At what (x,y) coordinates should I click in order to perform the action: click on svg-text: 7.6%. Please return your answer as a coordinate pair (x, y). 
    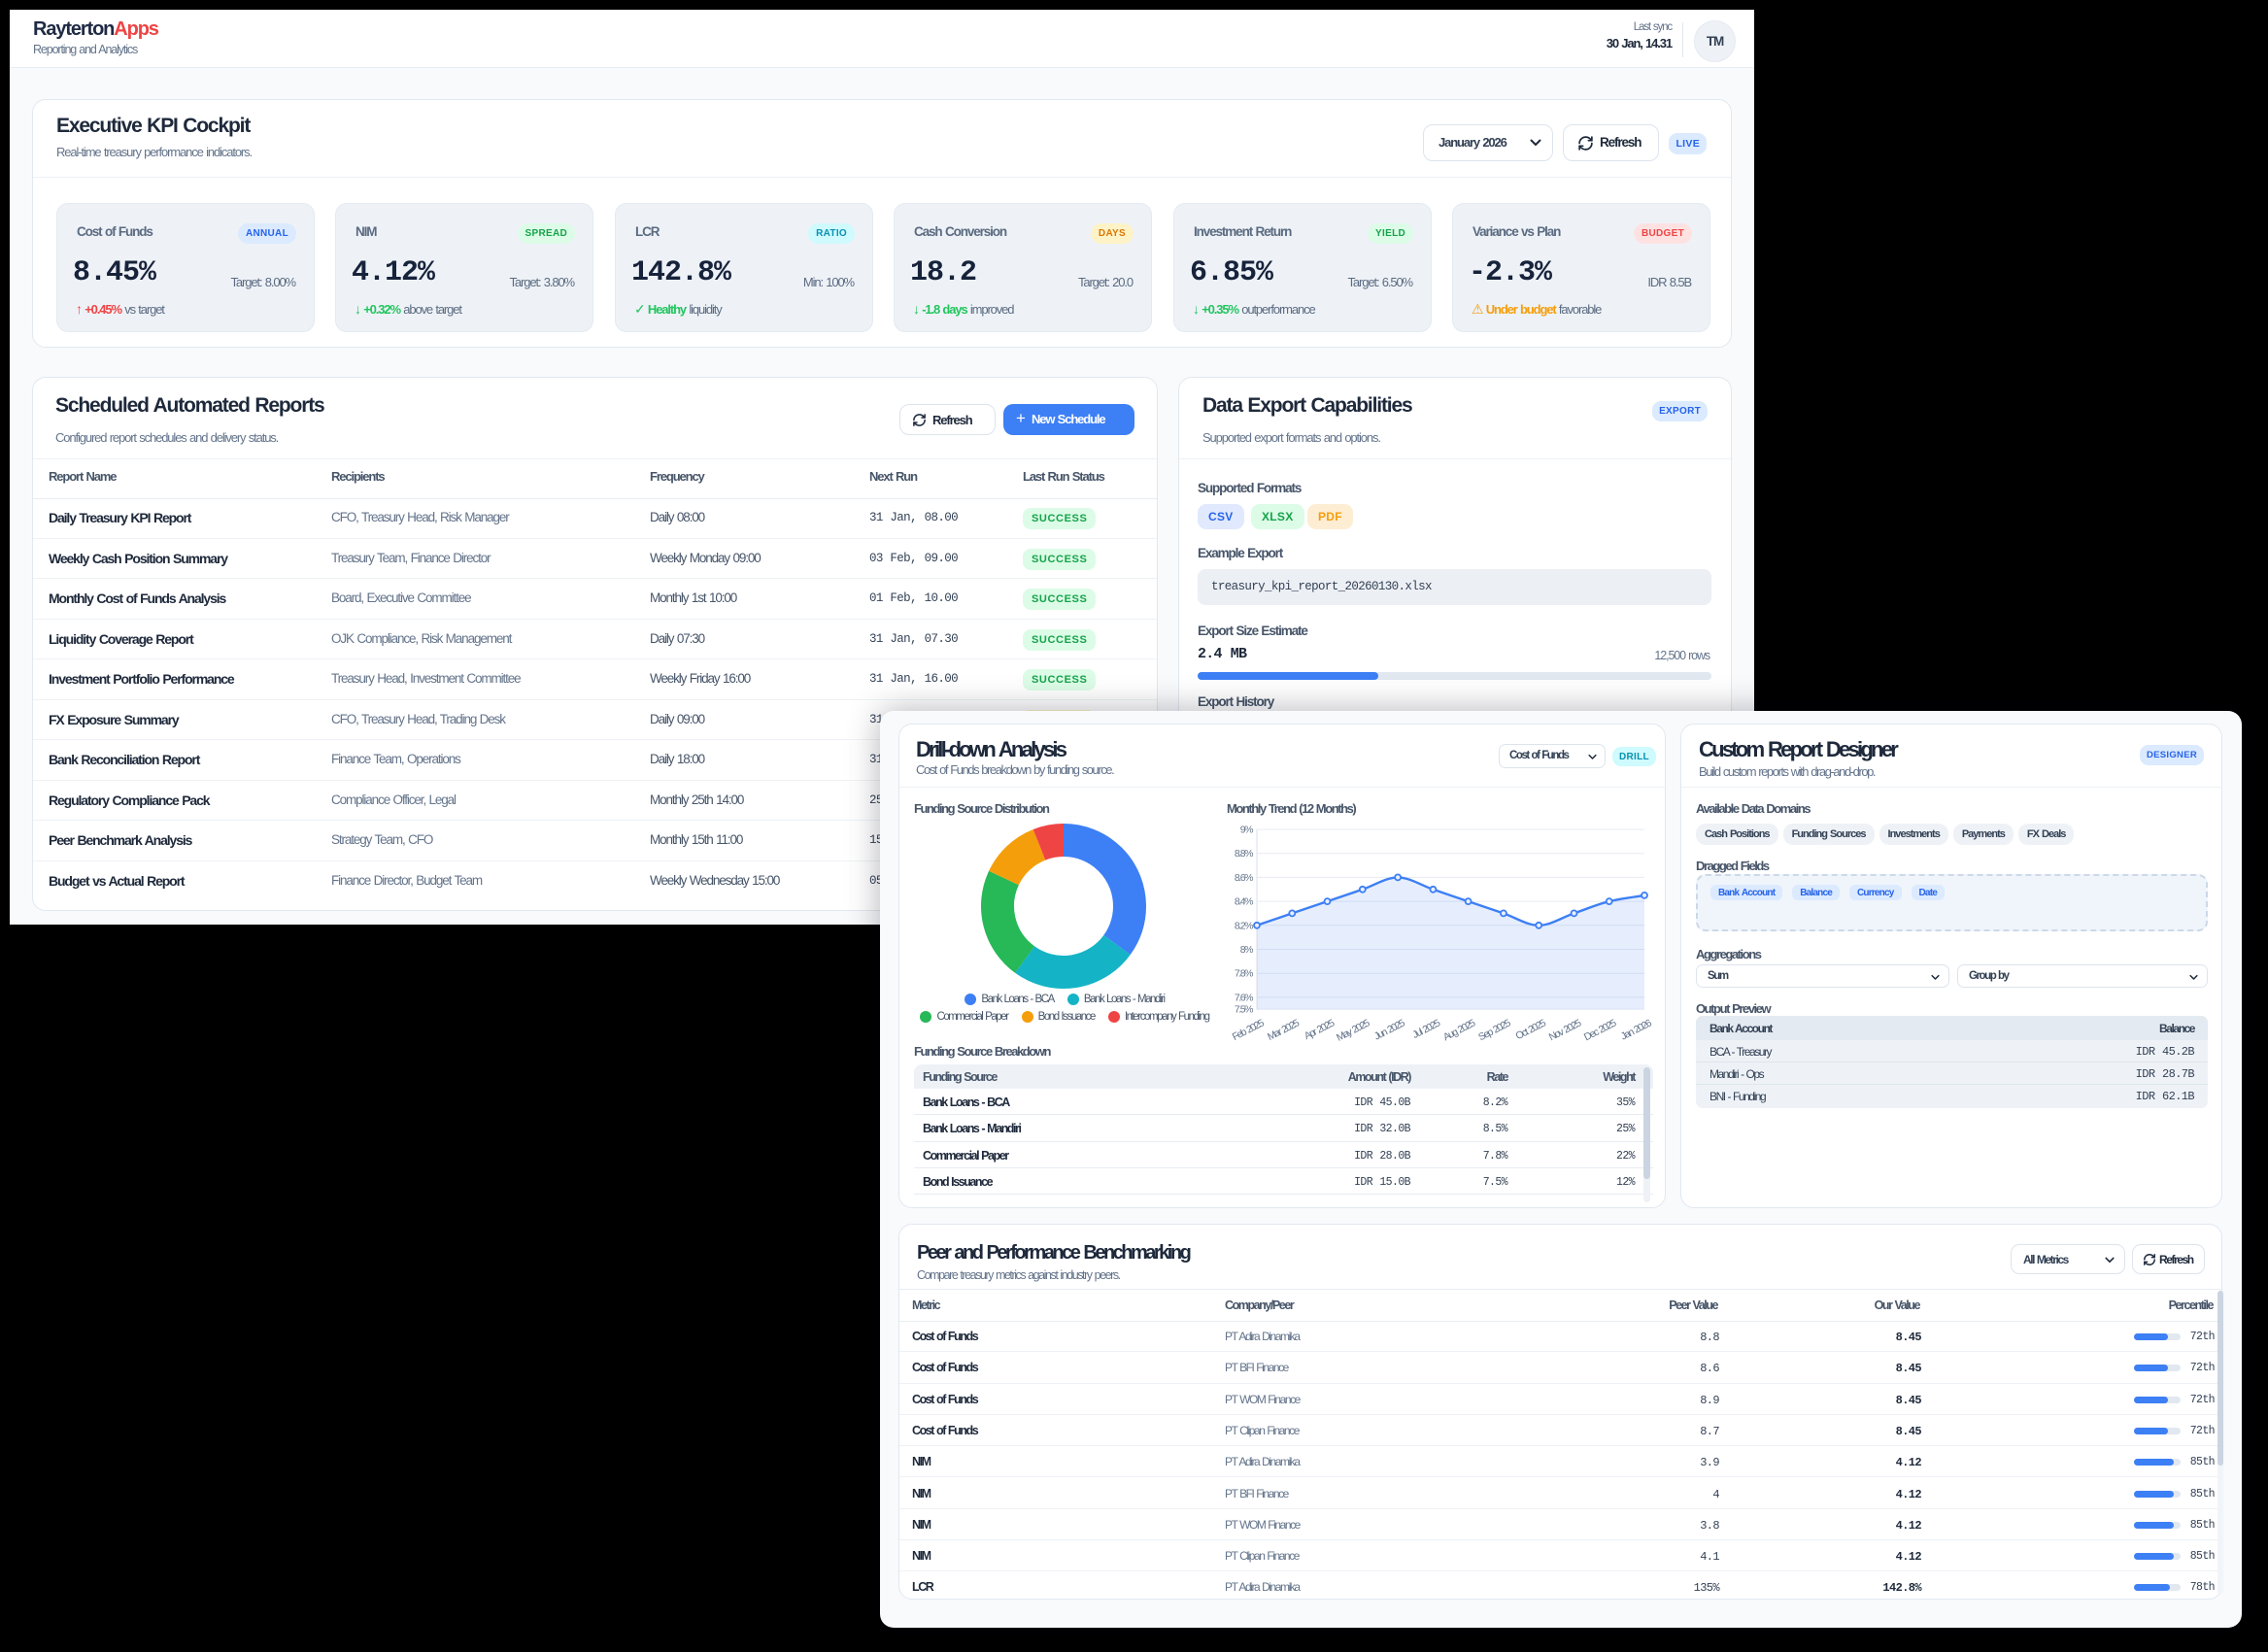
    Looking at the image, I should click on (1244, 997).